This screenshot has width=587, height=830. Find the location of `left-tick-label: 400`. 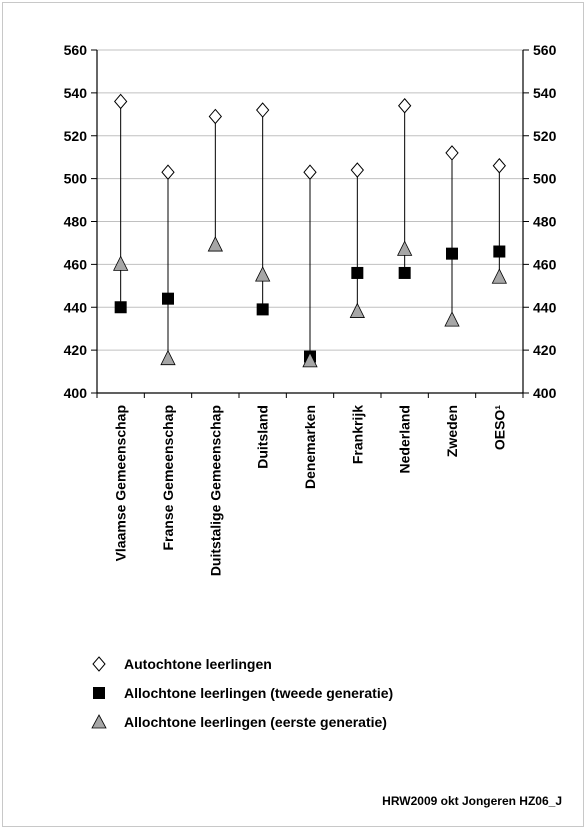

left-tick-label: 400 is located at coordinates (76, 393).